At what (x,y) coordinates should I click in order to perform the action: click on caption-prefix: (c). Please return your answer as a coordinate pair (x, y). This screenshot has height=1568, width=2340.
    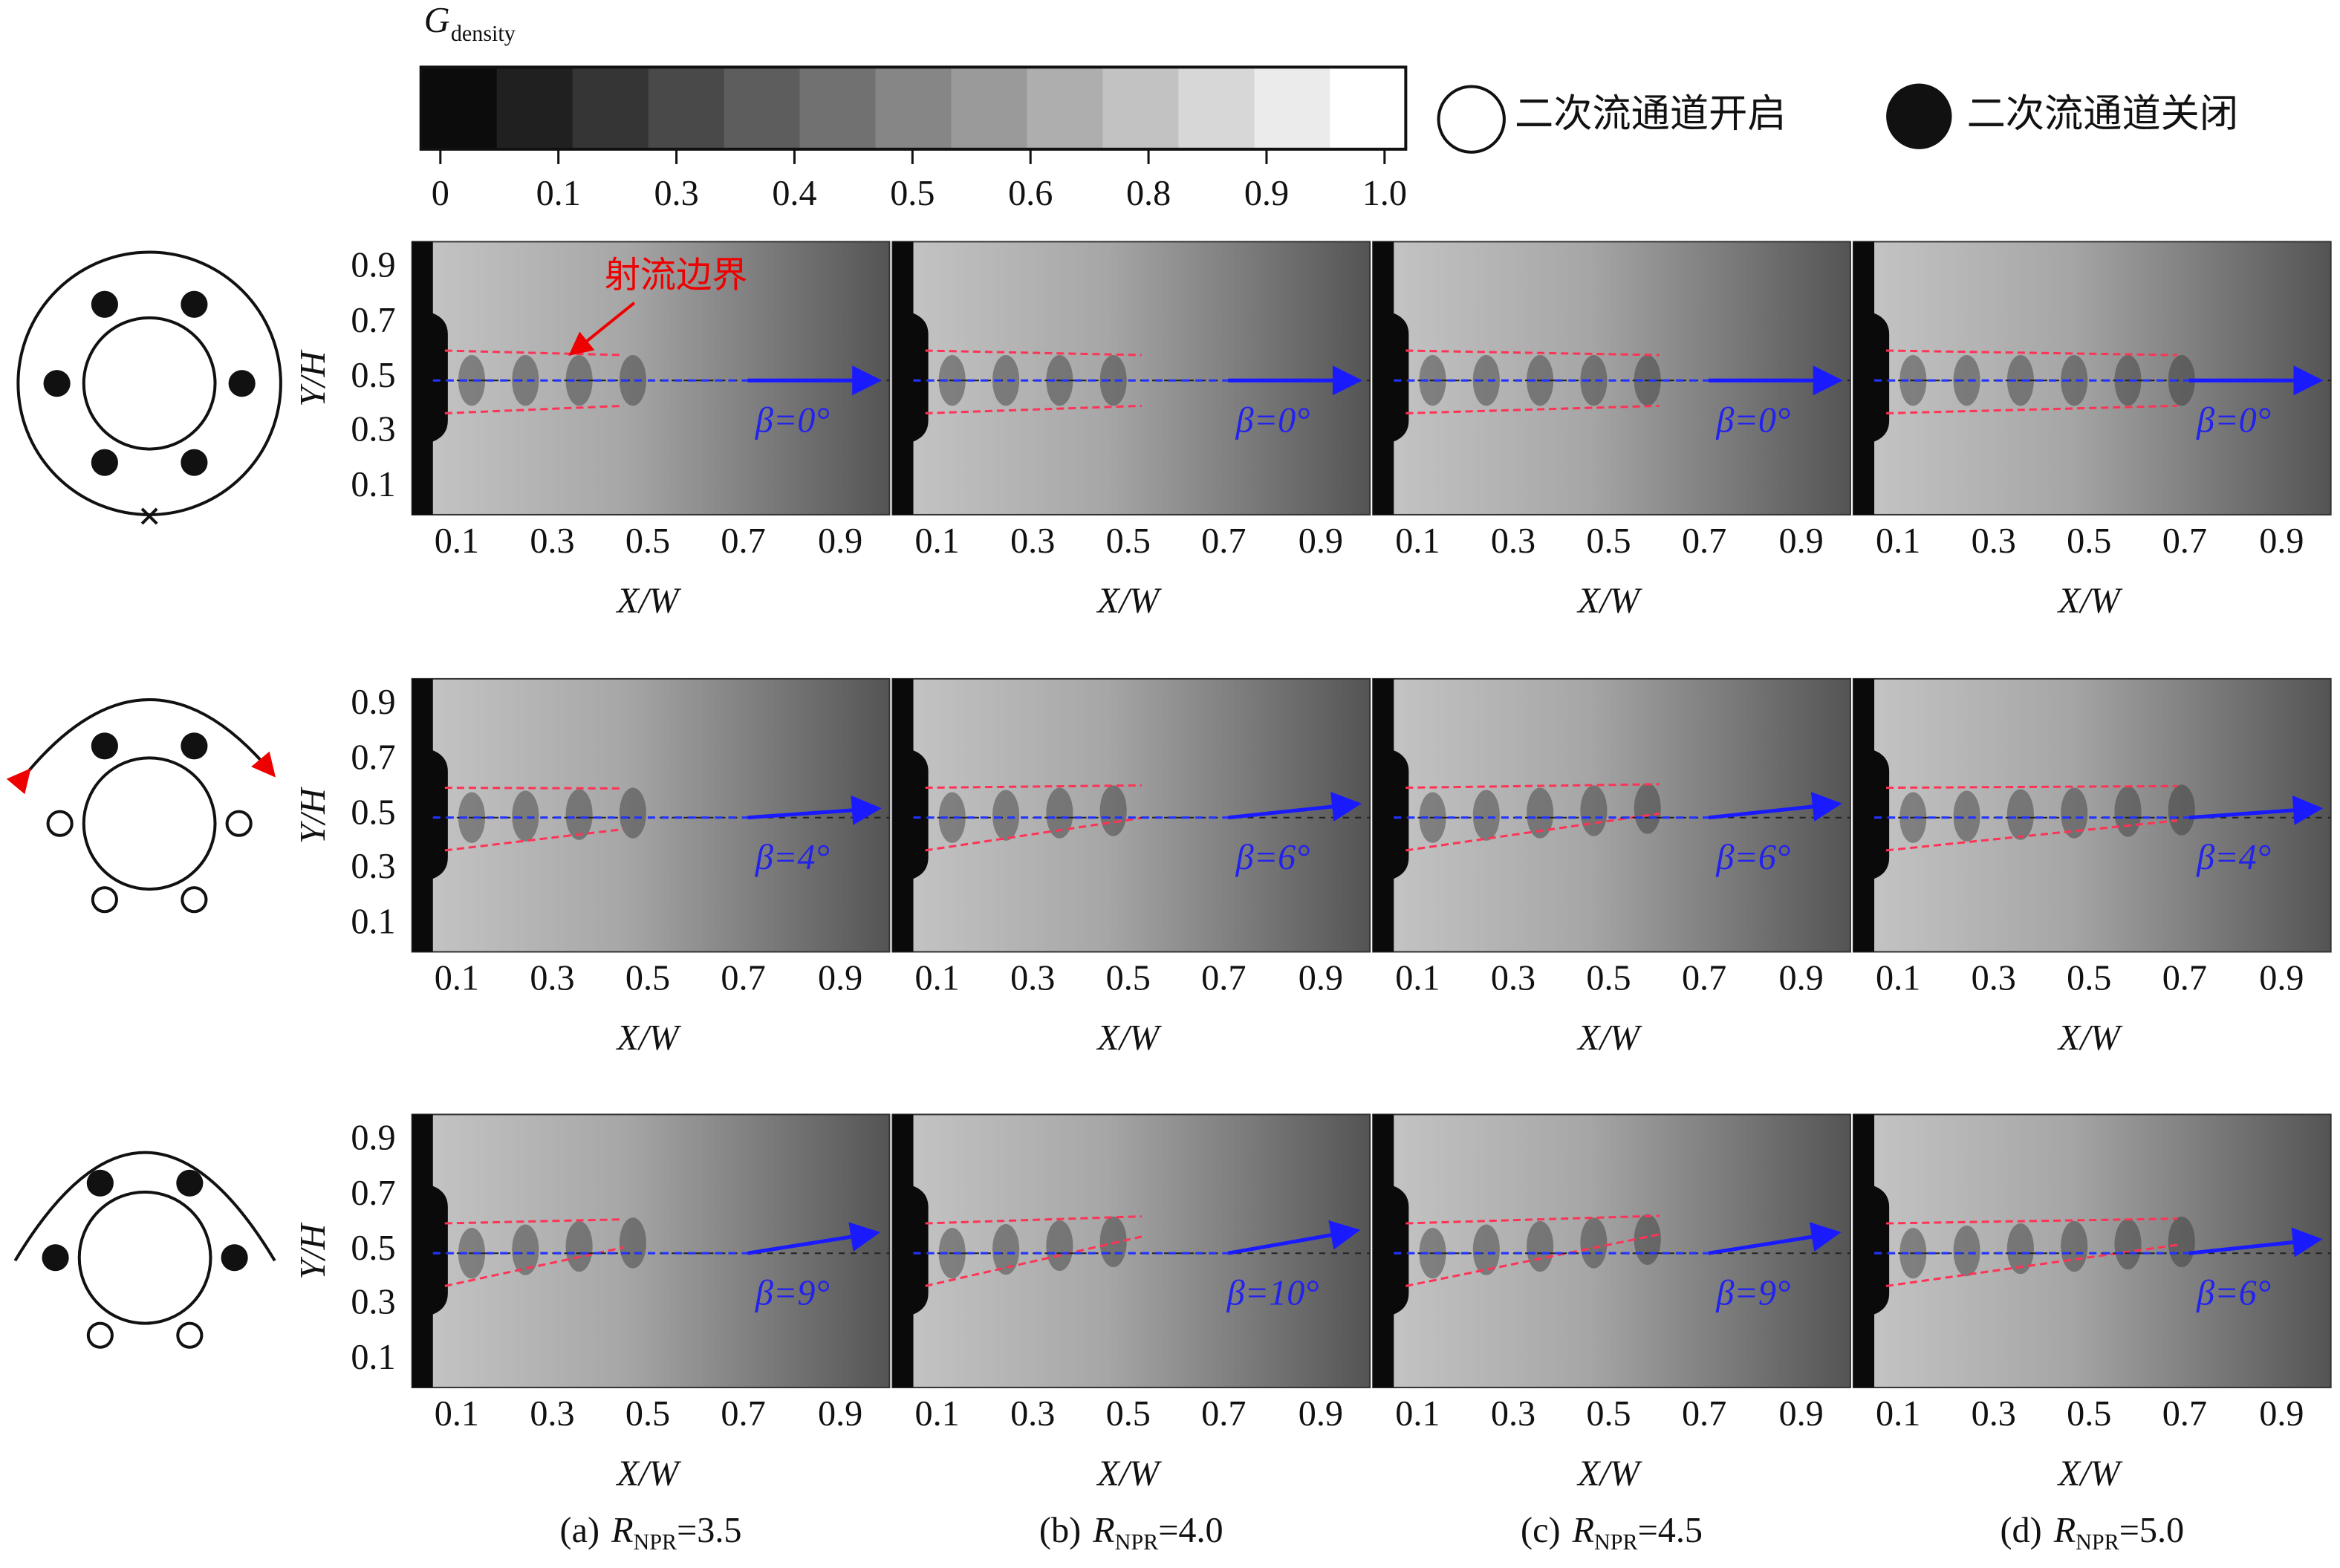
    Looking at the image, I should click on (1540, 1531).